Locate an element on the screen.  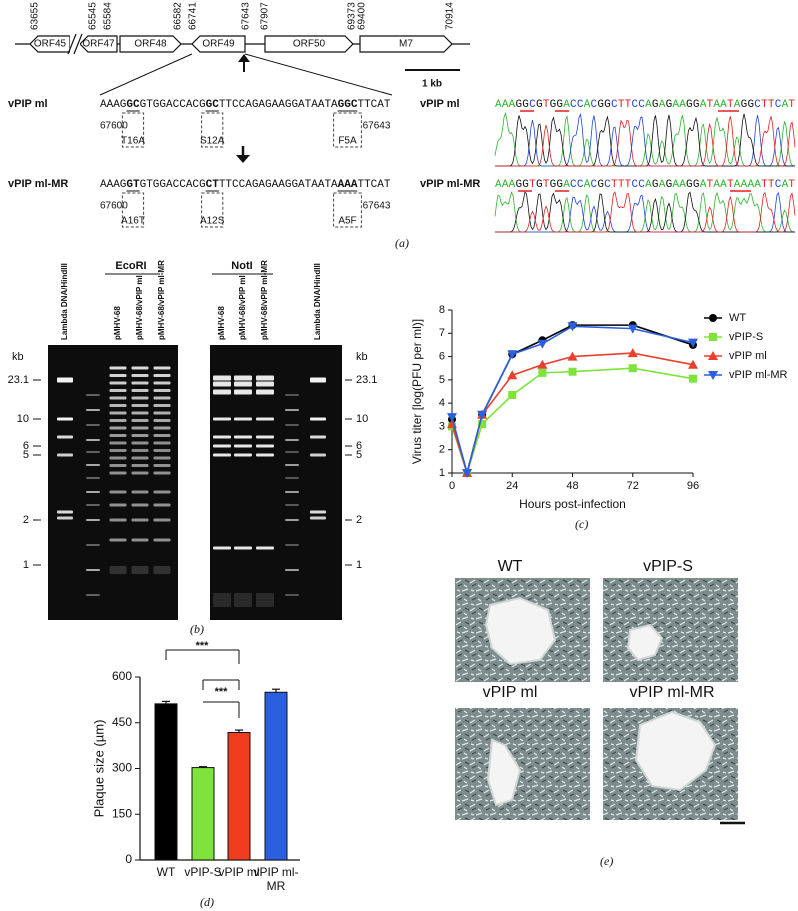
significance: *** is located at coordinates (222, 692).